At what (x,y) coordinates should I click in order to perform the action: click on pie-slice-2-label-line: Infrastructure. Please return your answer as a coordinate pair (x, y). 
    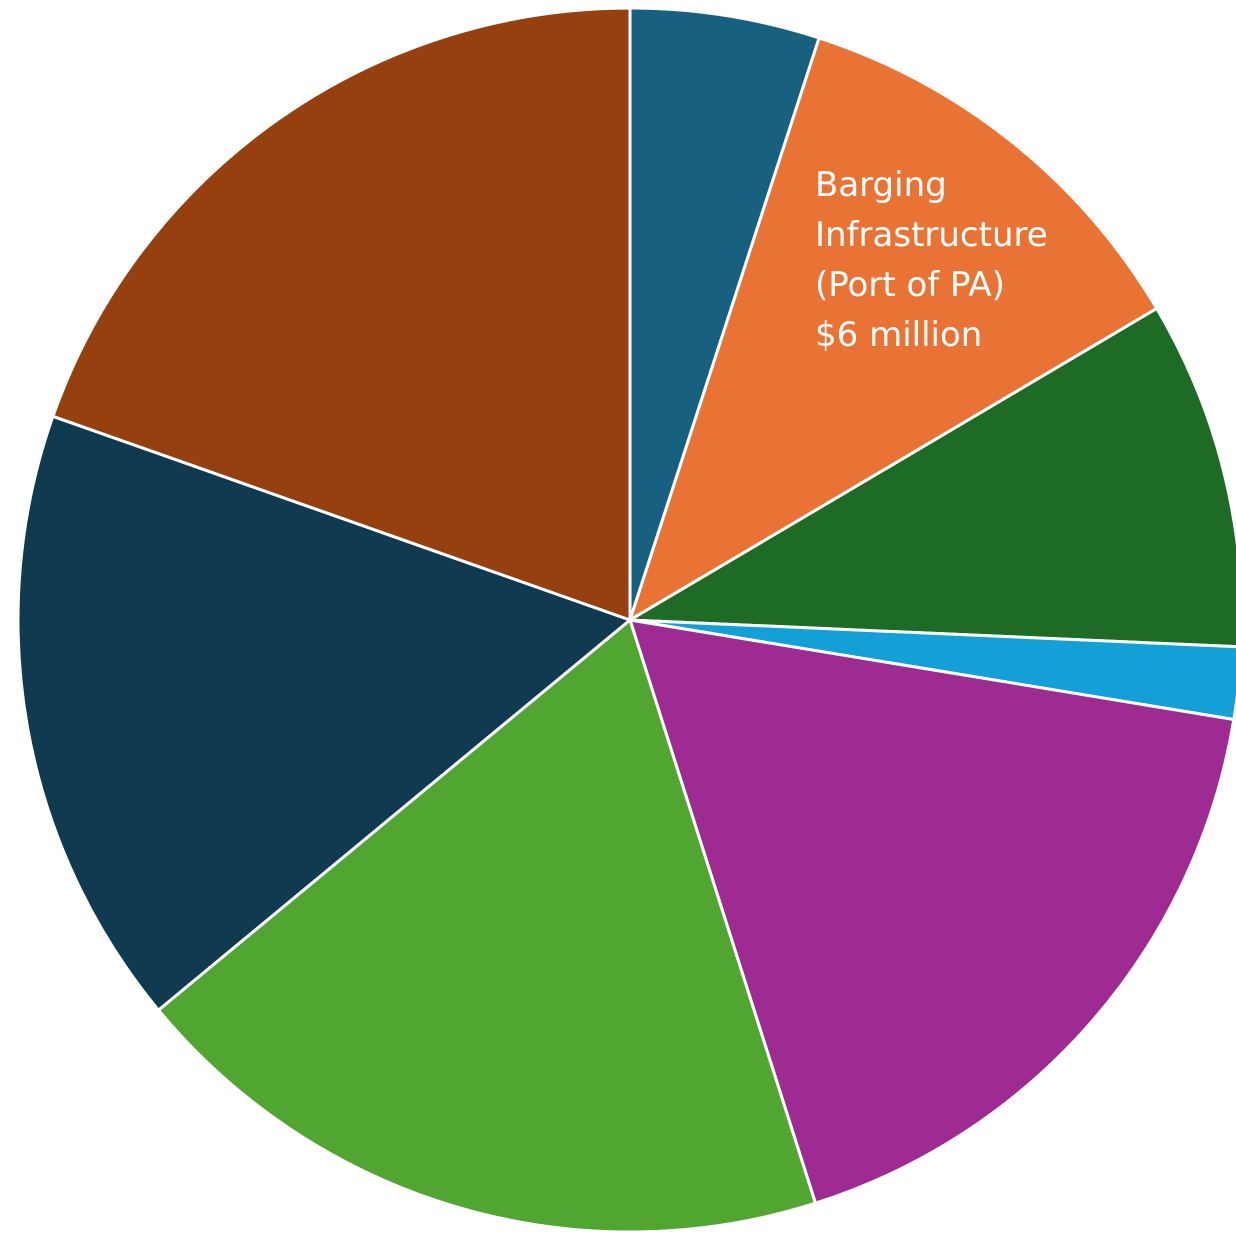
    Looking at the image, I should click on (931, 235).